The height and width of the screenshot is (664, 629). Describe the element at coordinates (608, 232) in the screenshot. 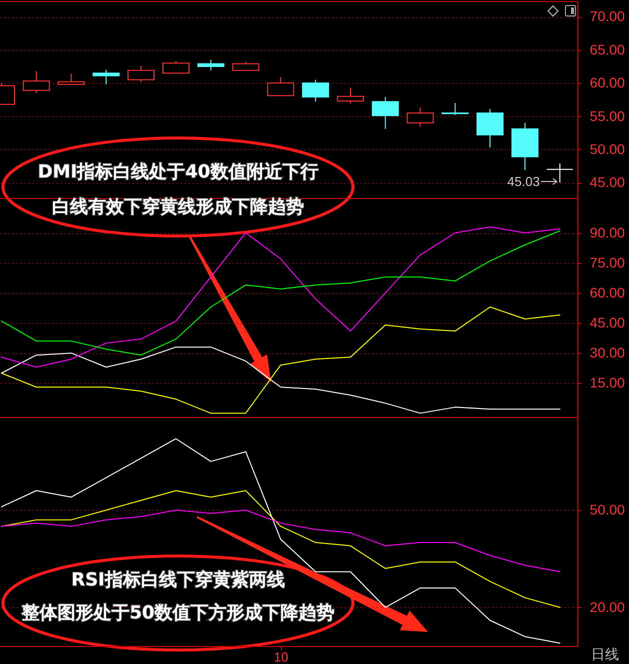

I see `y-tick-label: 90.00` at that location.